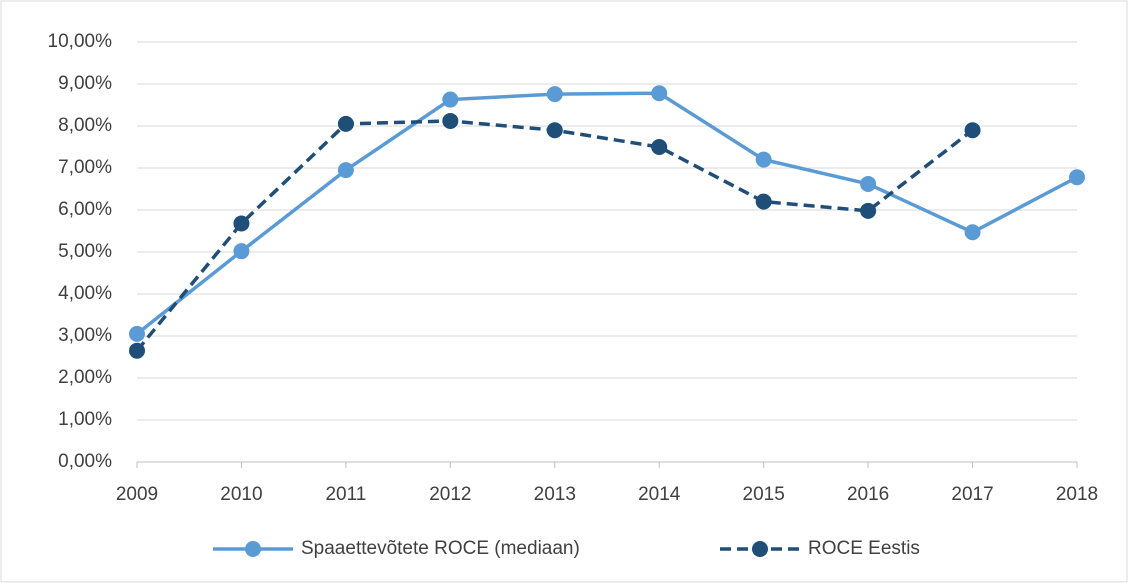 This screenshot has height=583, width=1128. What do you see at coordinates (80, 41) in the screenshot?
I see `y-tick-label: 10,00%` at bounding box center [80, 41].